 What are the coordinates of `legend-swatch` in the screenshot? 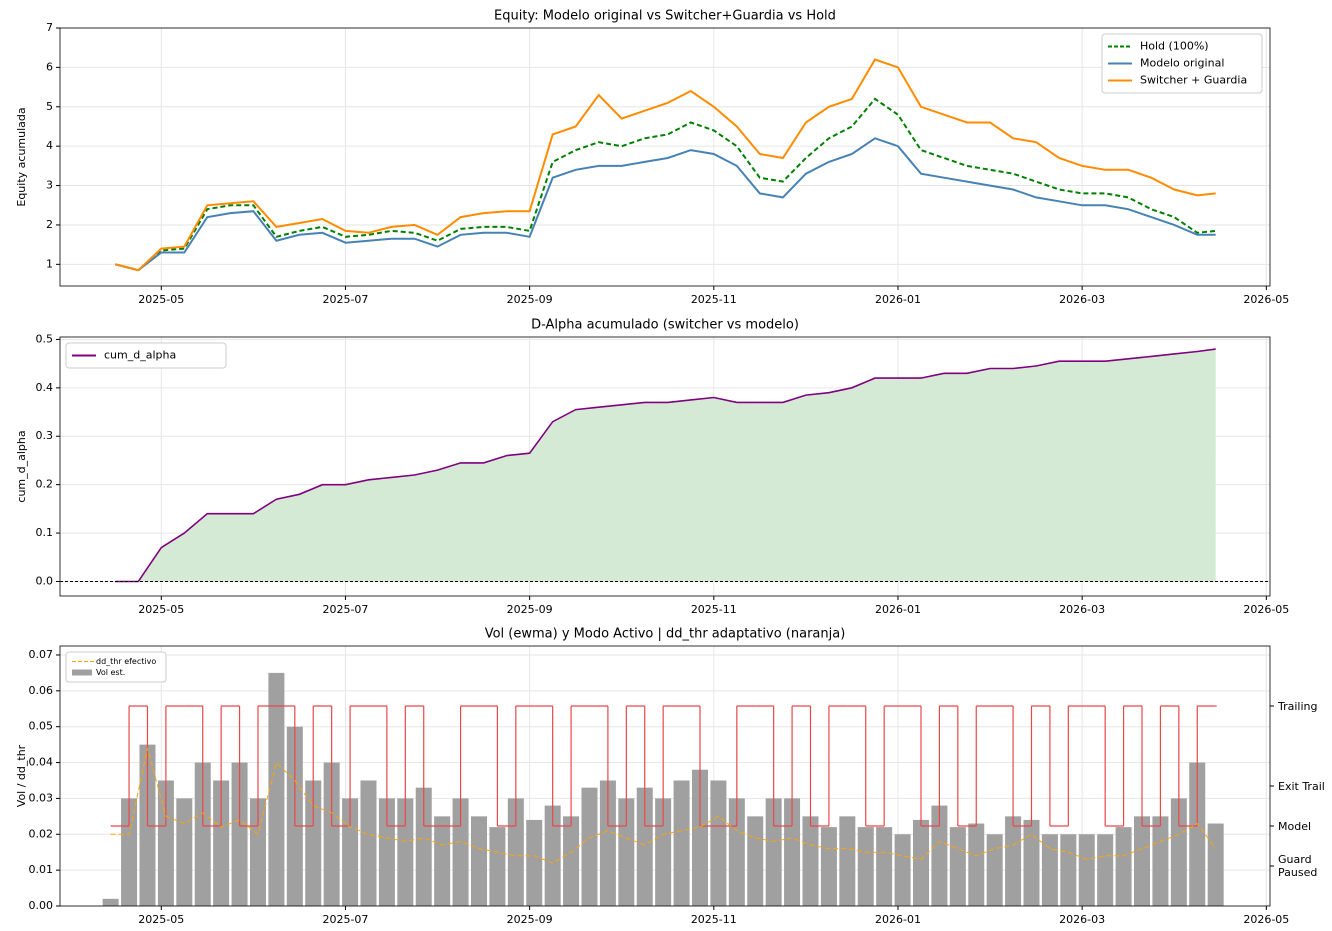 It's located at (82, 672).